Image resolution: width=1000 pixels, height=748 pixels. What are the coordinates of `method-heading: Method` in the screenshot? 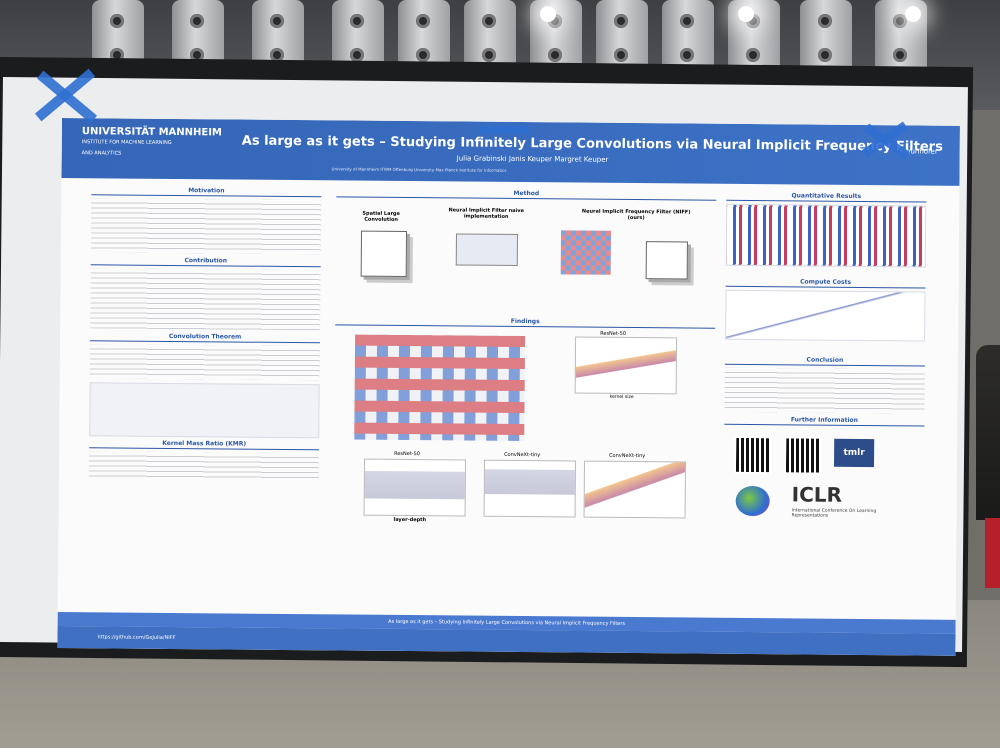 It's located at (526, 194).